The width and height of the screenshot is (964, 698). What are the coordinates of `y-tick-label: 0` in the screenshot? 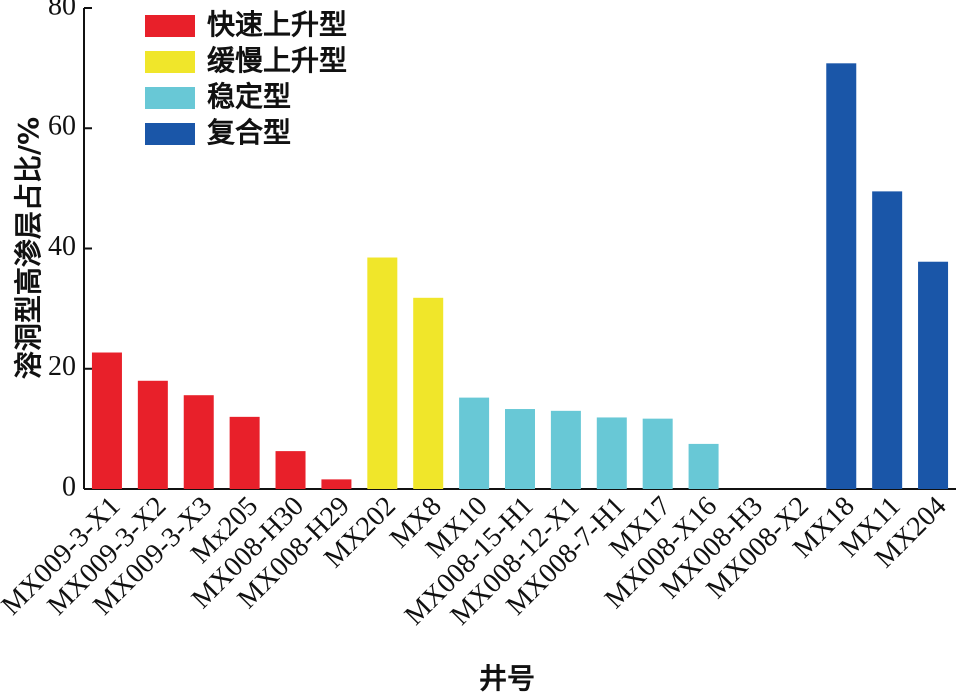 It's located at (69, 486).